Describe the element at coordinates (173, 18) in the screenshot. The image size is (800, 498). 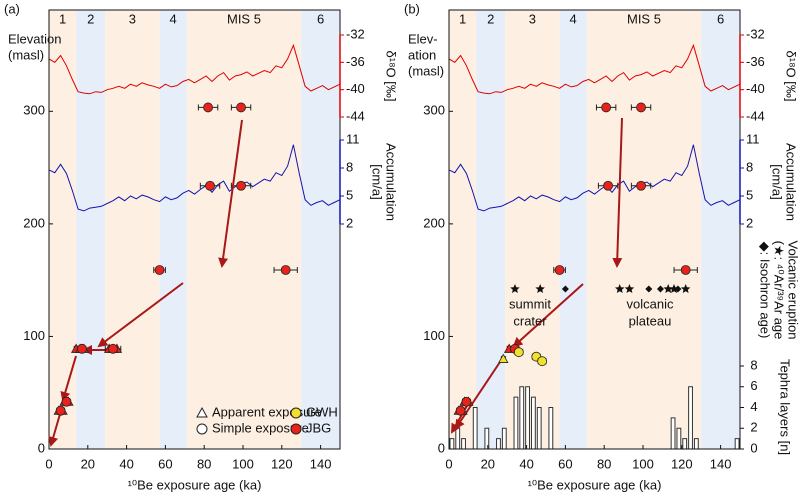
I see `stage-label: 4` at that location.